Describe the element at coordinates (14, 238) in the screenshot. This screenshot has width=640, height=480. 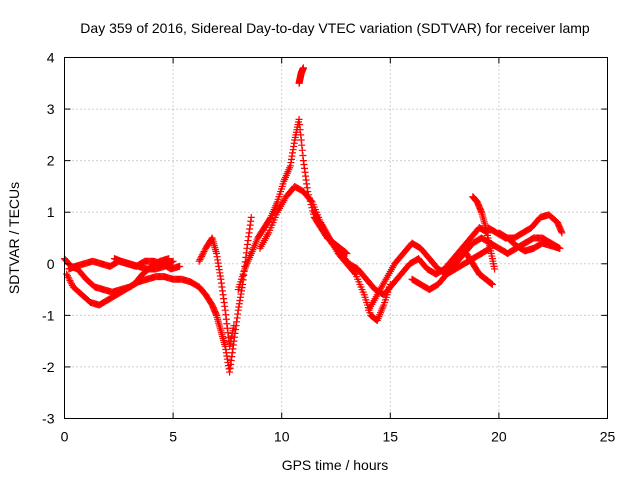
I see `y-axis-label: SDTVAR / TECUs` at that location.